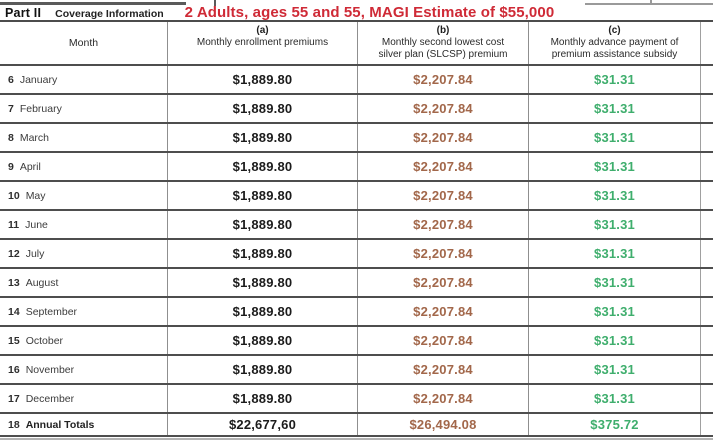  I want to click on line-number: 12, so click(14, 253).